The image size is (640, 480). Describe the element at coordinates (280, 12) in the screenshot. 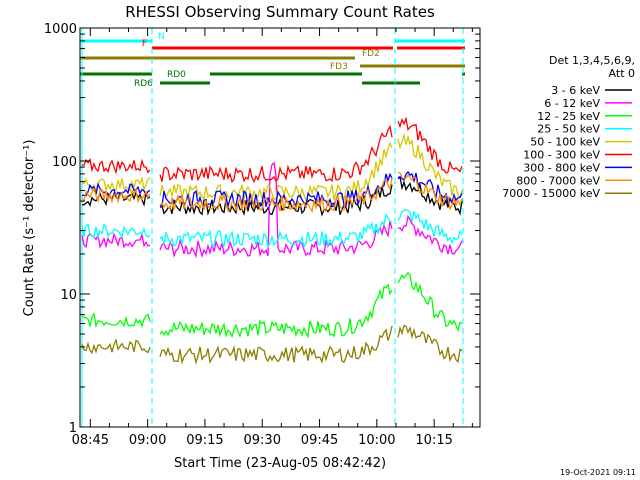

I see `chart-title: RHESSI Observing Summary Count Rates` at that location.